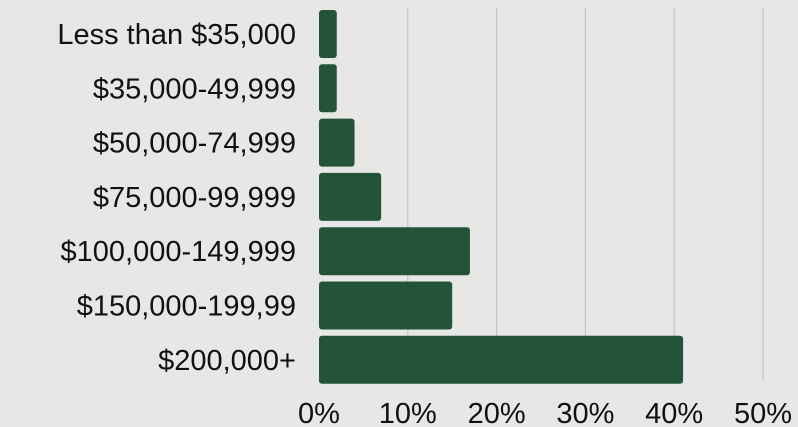  What do you see at coordinates (186, 307) in the screenshot?
I see `category-label-6: $150,000-199,99` at bounding box center [186, 307].